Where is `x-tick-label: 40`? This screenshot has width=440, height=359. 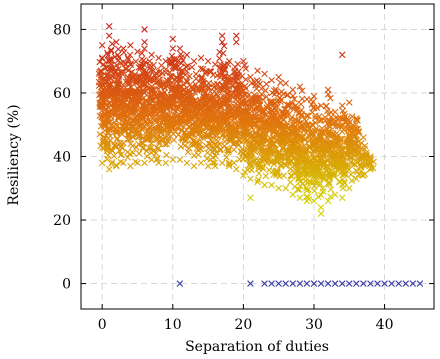 x-tick-label: 40 is located at coordinates (385, 325).